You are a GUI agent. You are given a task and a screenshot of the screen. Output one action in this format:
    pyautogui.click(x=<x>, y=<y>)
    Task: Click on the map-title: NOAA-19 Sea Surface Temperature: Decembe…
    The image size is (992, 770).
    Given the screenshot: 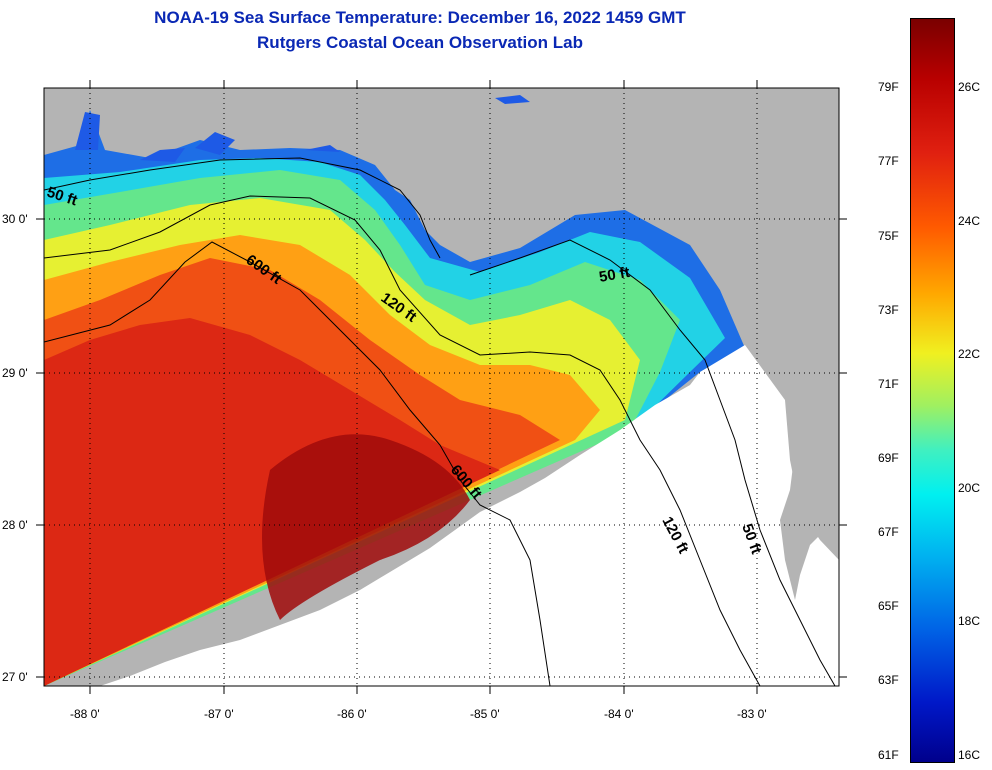 What is the action you would take?
    pyautogui.click(x=420, y=17)
    